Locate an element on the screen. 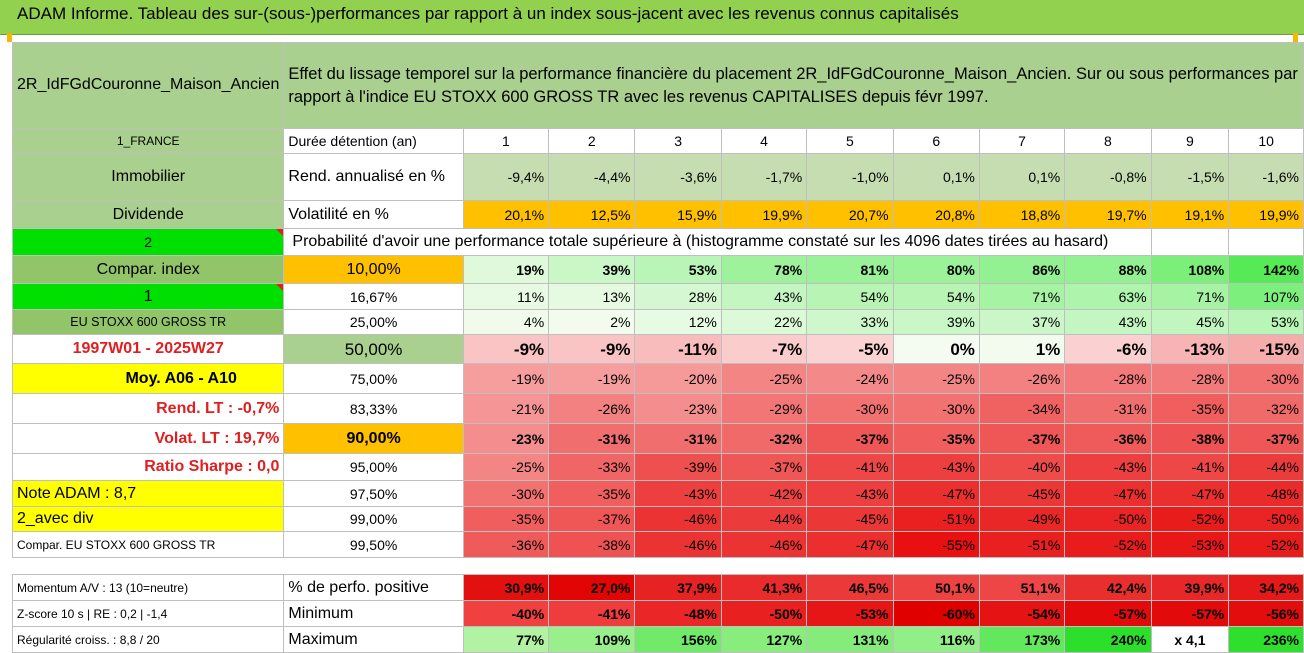 This screenshot has width=1304, height=653. prob-cell: -9% is located at coordinates (592, 349).